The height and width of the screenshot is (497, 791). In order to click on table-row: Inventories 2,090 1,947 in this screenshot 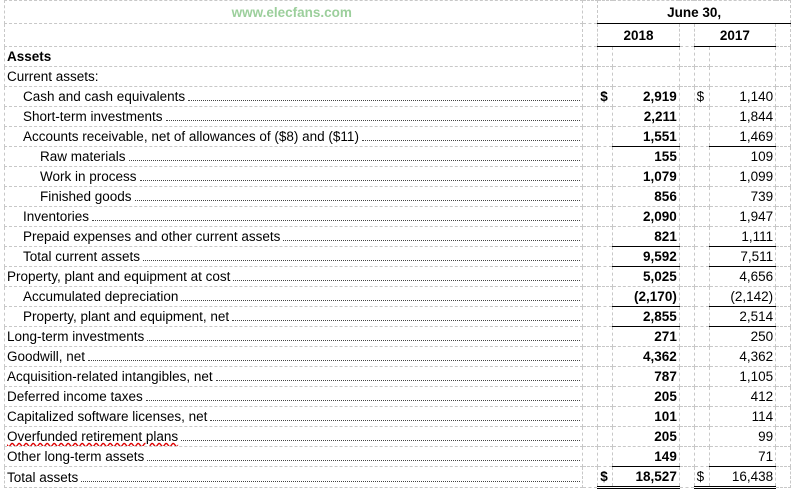, I will do `click(397, 216)`.